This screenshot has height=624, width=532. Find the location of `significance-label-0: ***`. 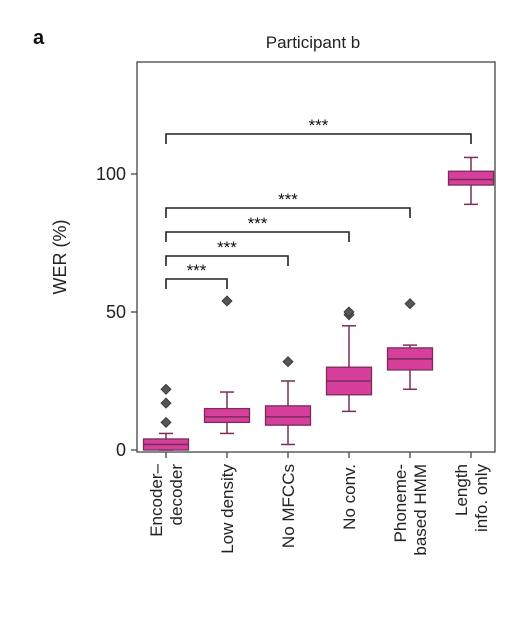

significance-label-0: *** is located at coordinates (319, 125).